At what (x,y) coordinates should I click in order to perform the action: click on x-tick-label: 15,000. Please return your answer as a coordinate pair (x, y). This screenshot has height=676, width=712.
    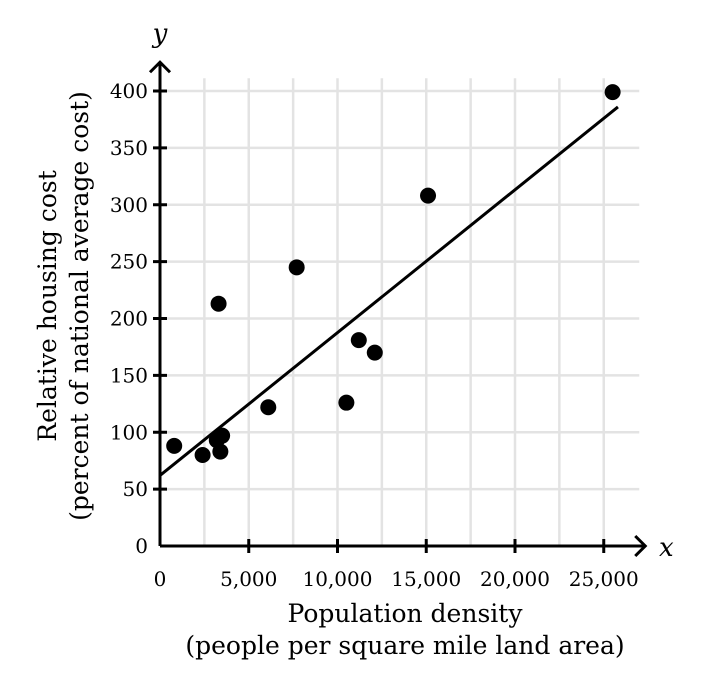
    Looking at the image, I should click on (426, 579).